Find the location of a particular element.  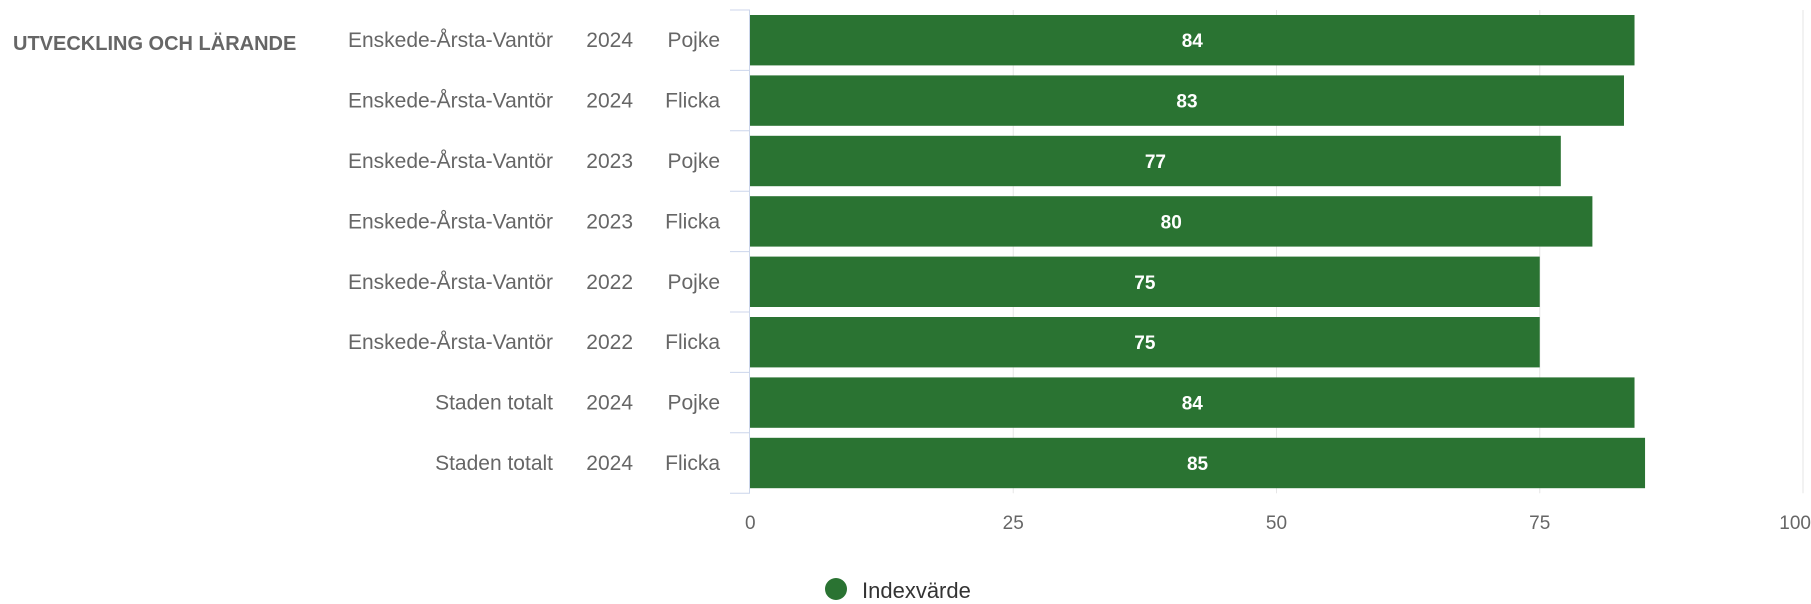

data-label: 85 is located at coordinates (1198, 464).